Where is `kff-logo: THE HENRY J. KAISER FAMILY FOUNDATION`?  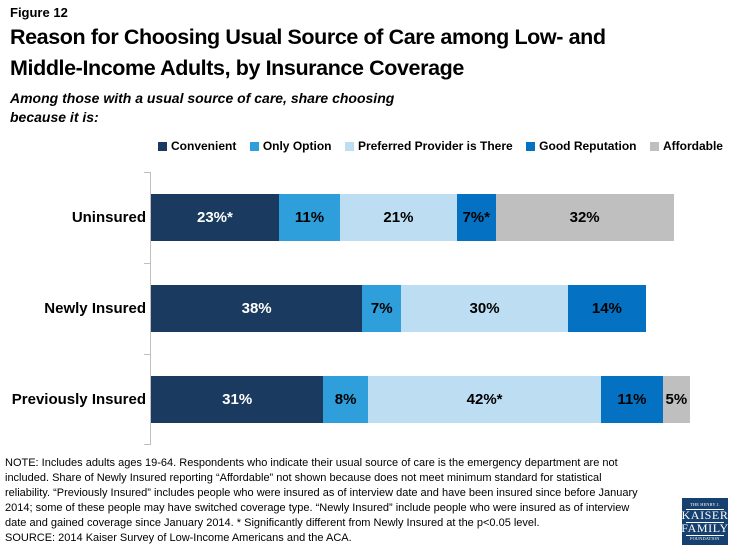
kff-logo: THE HENRY J. KAISER FAMILY FOUNDATION is located at coordinates (705, 521).